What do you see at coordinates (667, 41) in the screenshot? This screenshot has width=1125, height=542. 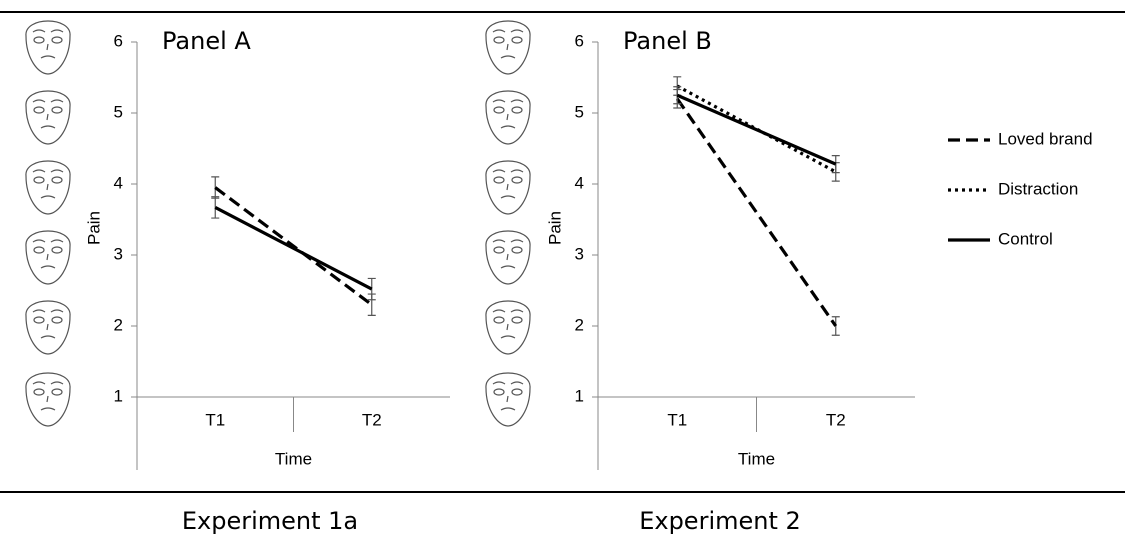 I see `panel-title: Panel B` at bounding box center [667, 41].